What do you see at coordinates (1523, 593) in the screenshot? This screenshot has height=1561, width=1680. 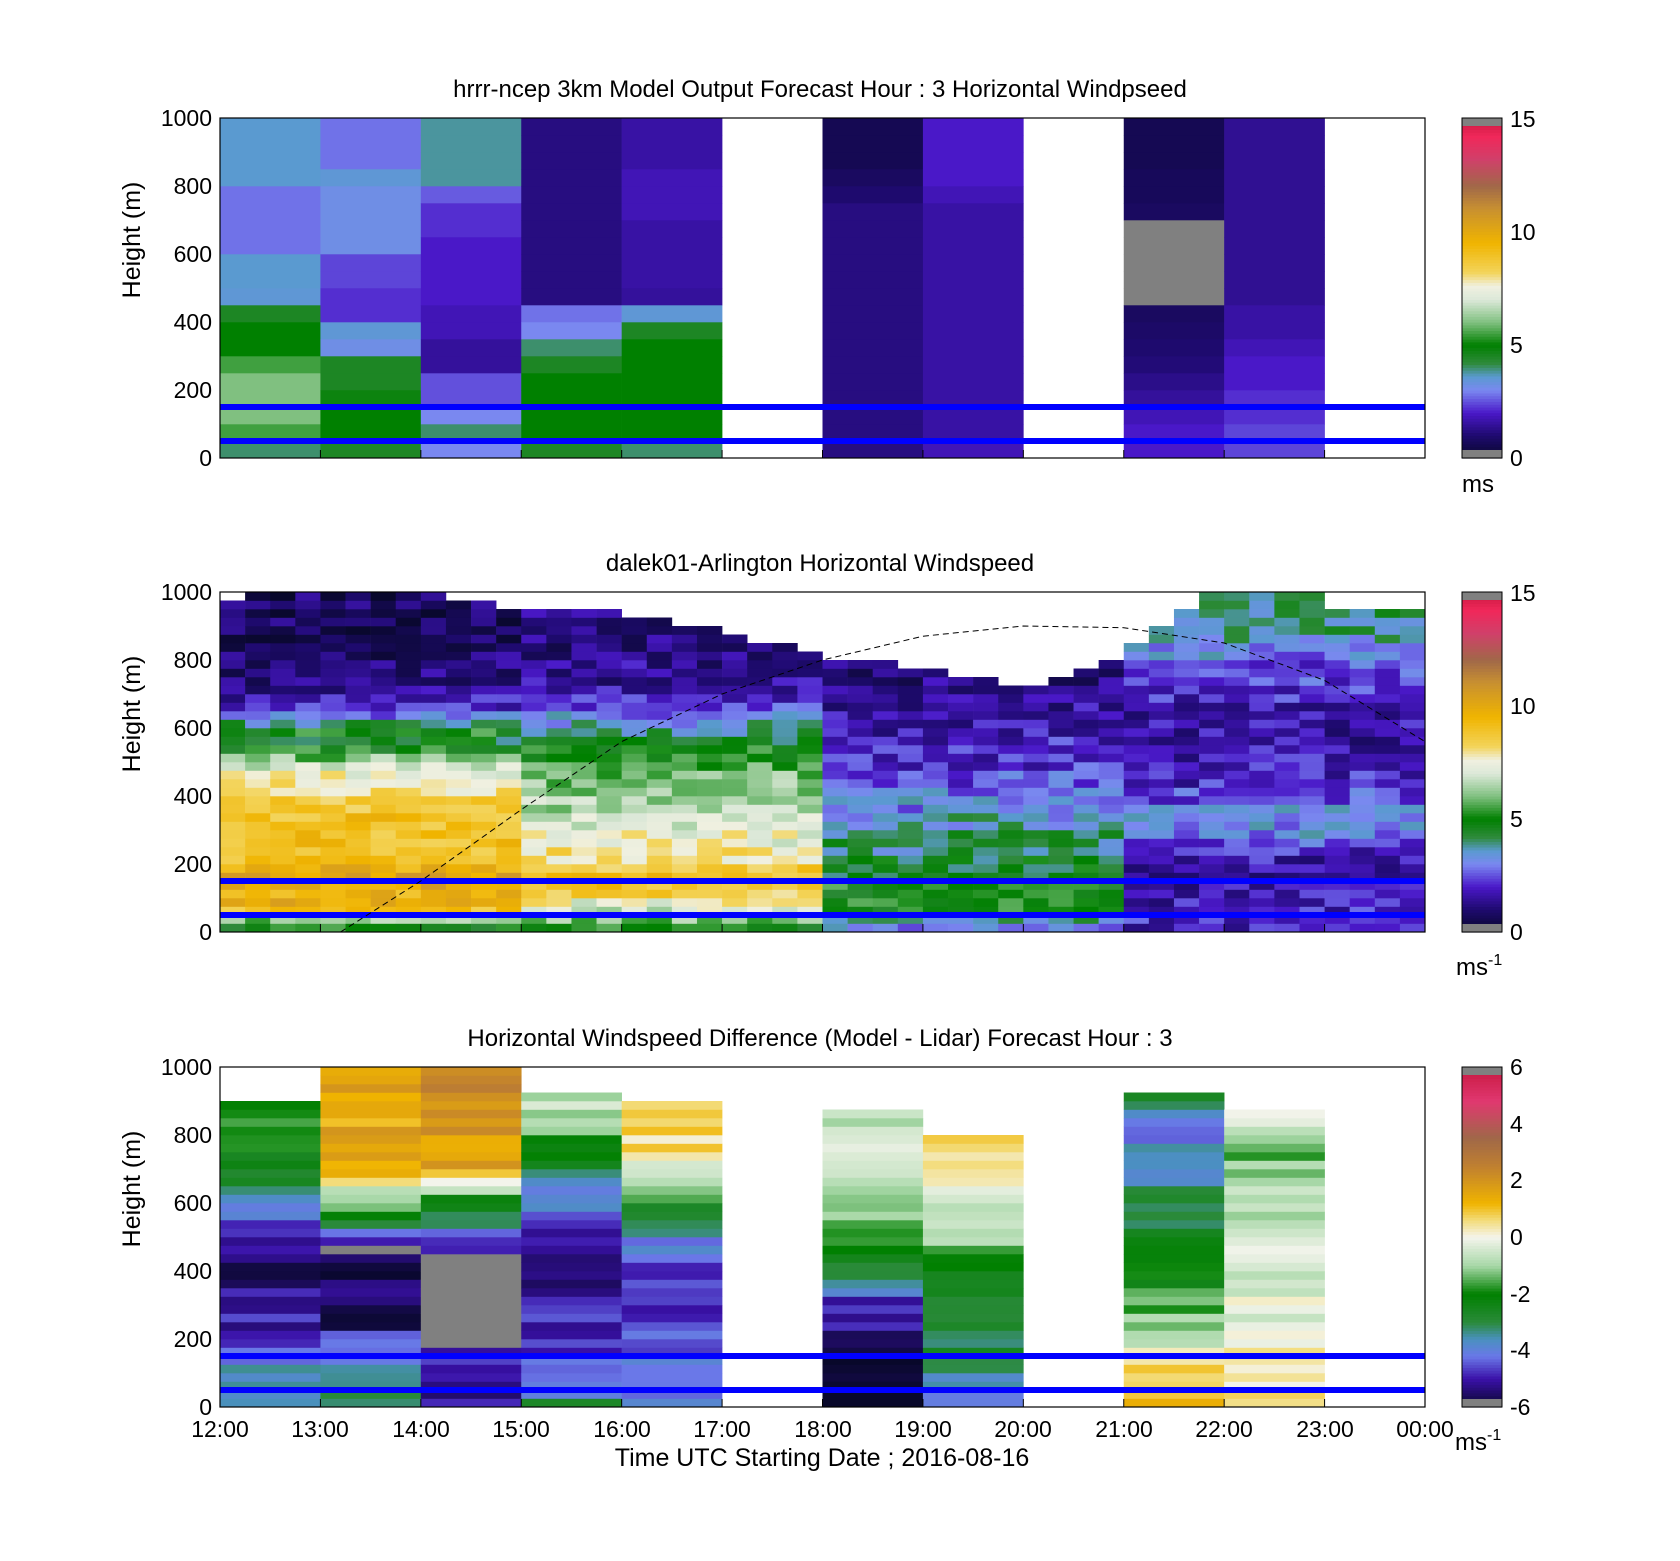 I see `colorbar-tick: 15` at bounding box center [1523, 593].